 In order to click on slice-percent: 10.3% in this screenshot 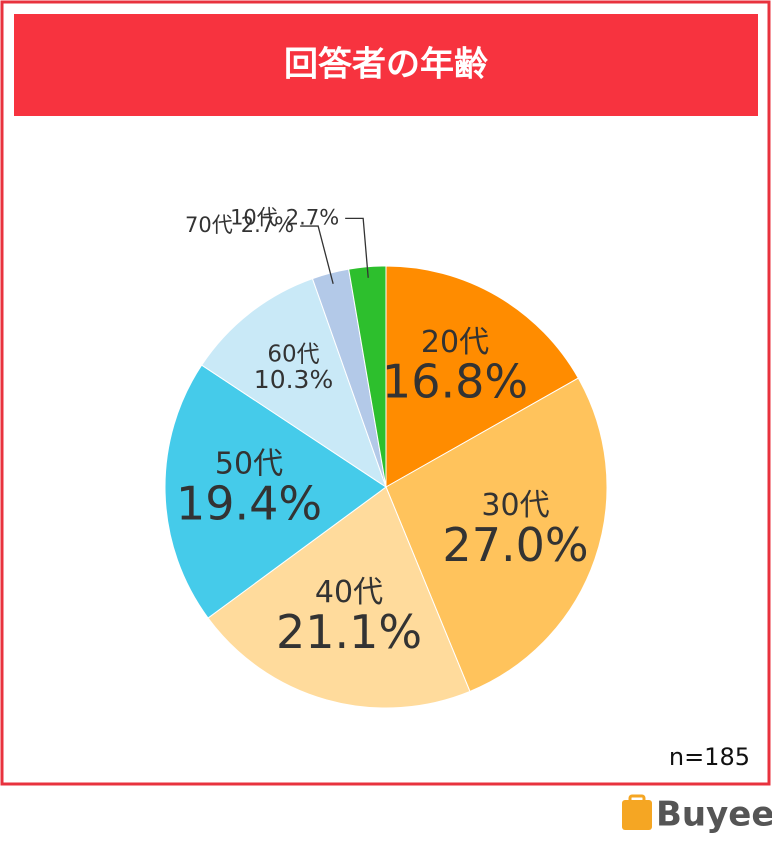, I will do `click(293, 379)`.